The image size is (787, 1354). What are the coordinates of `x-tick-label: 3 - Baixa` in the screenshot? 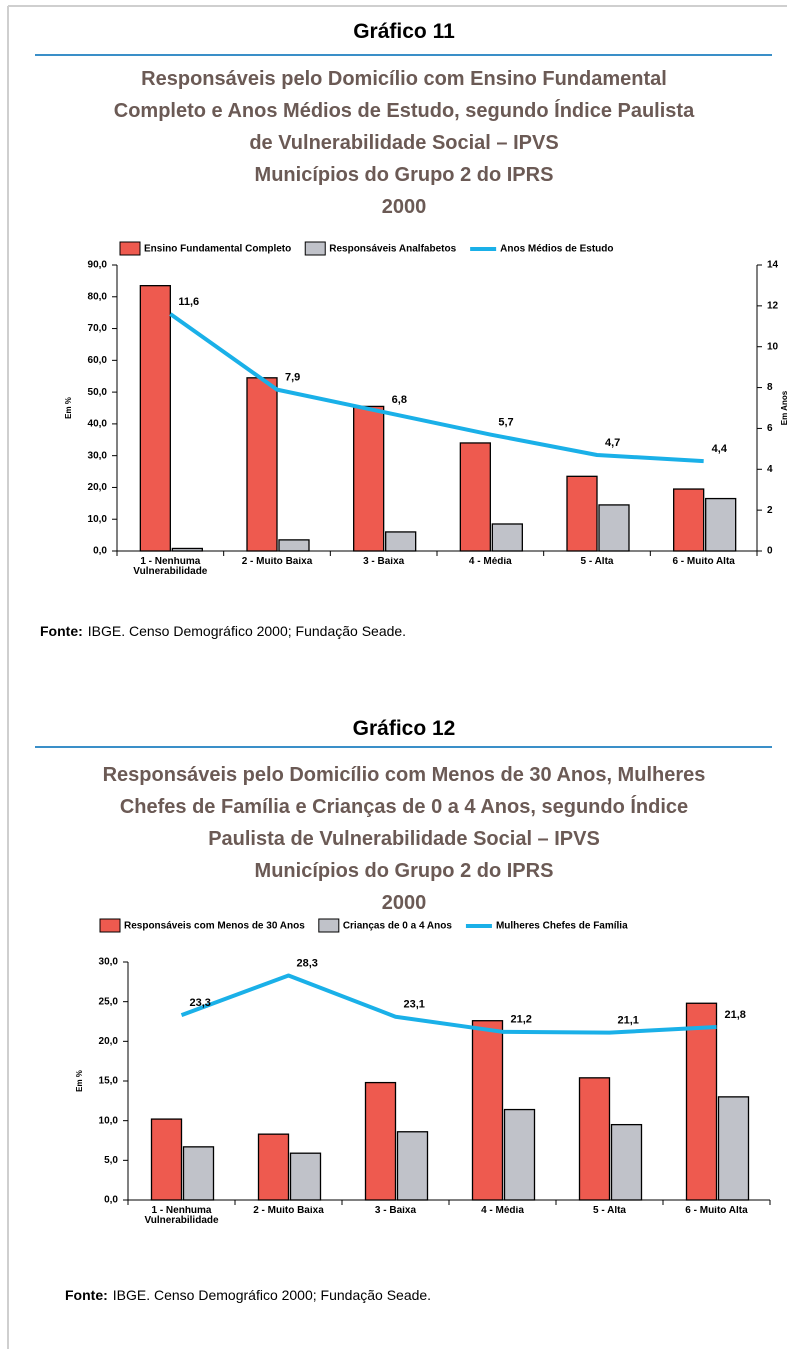 It's located at (395, 1211).